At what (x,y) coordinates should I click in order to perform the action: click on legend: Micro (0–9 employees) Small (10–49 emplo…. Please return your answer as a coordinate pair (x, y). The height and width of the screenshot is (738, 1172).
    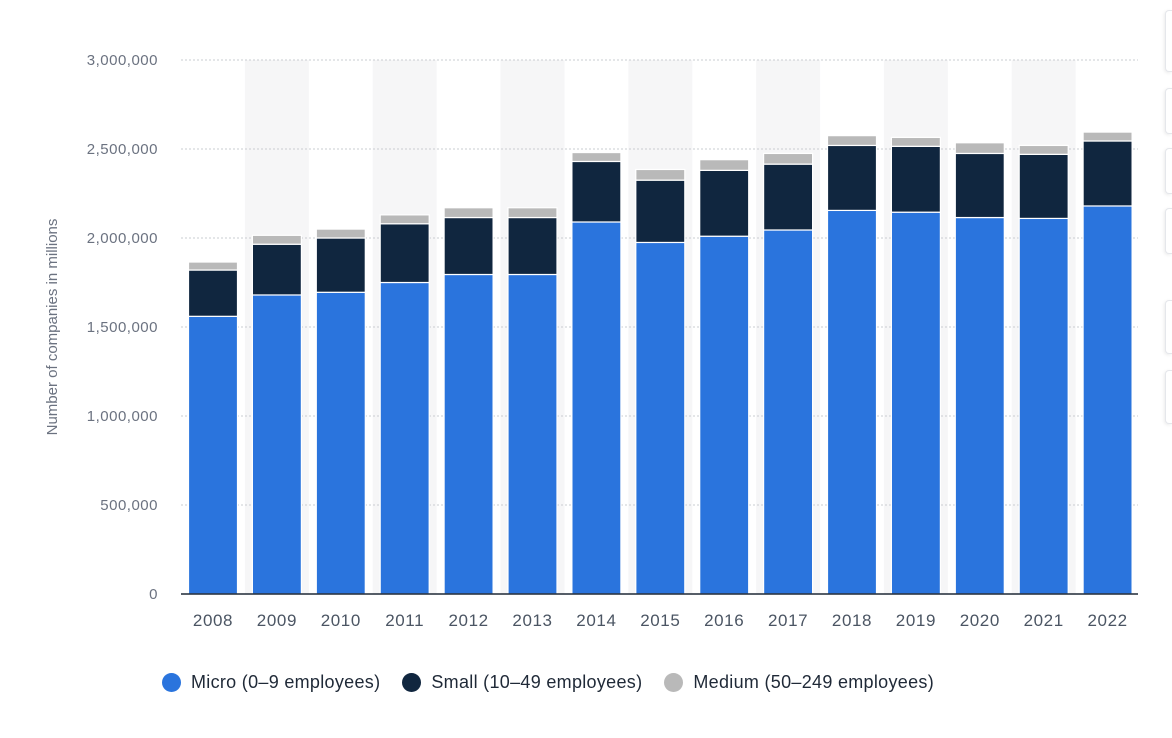
    Looking at the image, I should click on (559, 682).